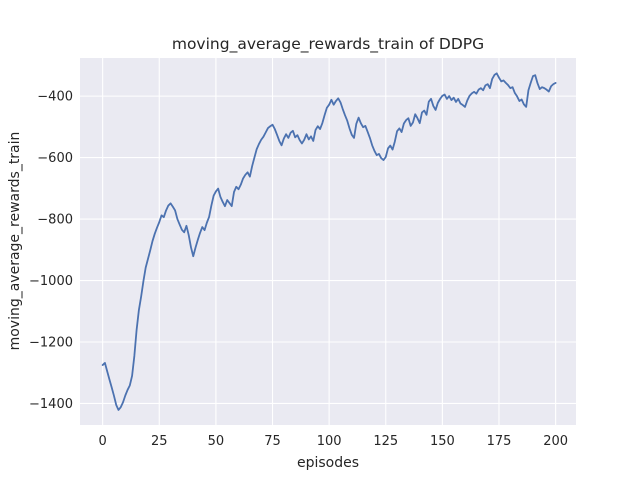 The height and width of the screenshot is (480, 640). I want to click on x-tick-label: 100, so click(329, 441).